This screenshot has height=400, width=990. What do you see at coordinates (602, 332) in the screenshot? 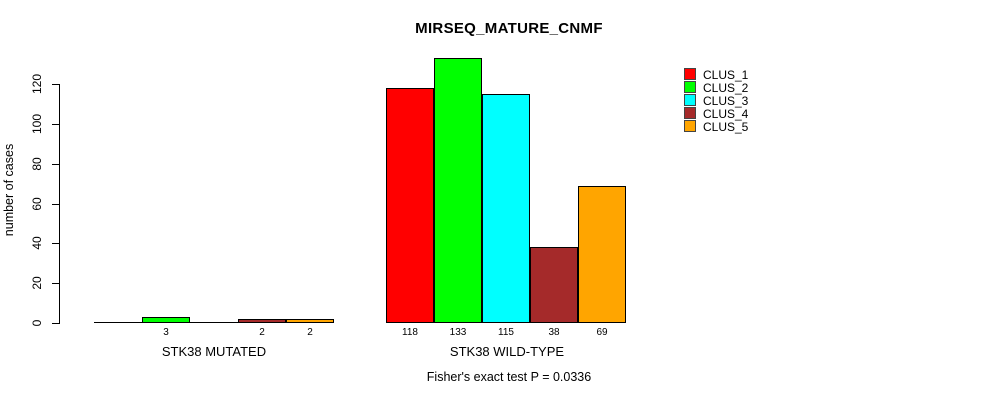
I see `bar-value-label: 69` at bounding box center [602, 332].